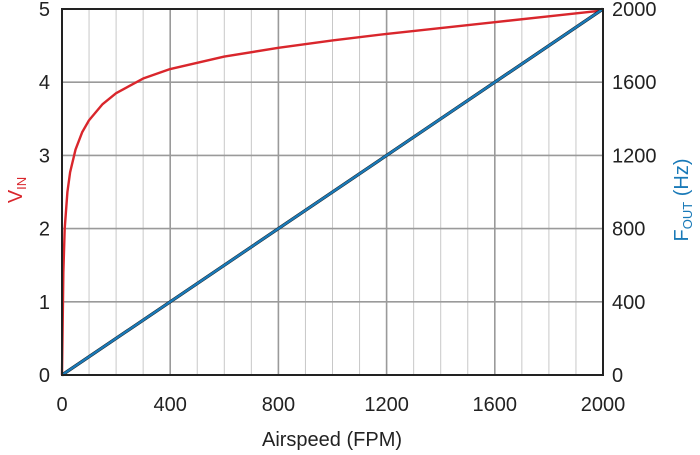 The width and height of the screenshot is (700, 455). I want to click on y-right-tick-label: 1200, so click(634, 156).